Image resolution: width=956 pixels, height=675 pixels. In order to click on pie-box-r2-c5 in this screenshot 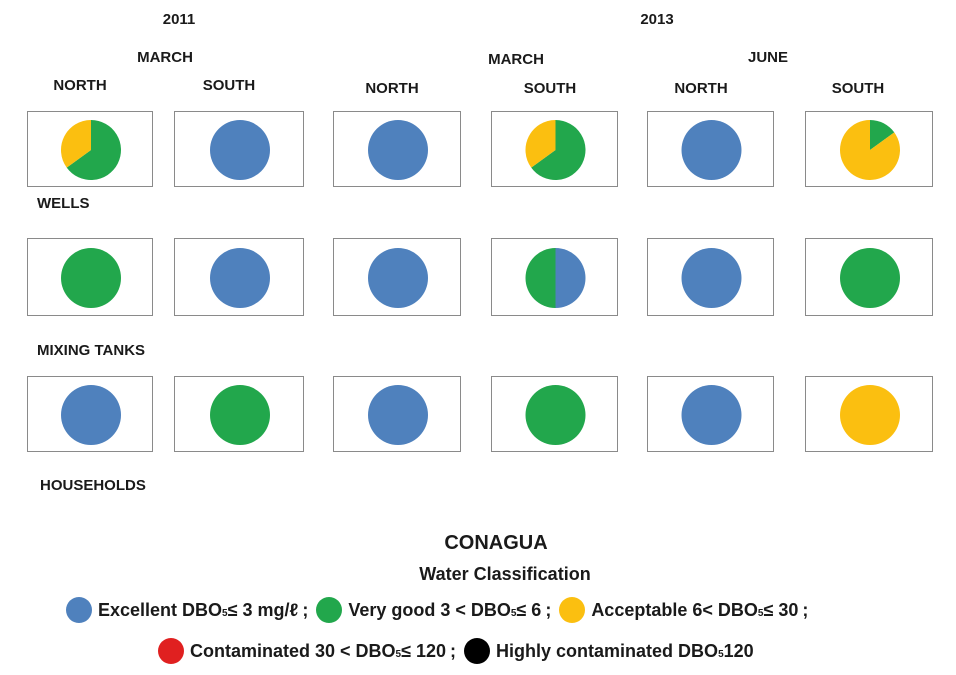, I will do `click(710, 277)`.